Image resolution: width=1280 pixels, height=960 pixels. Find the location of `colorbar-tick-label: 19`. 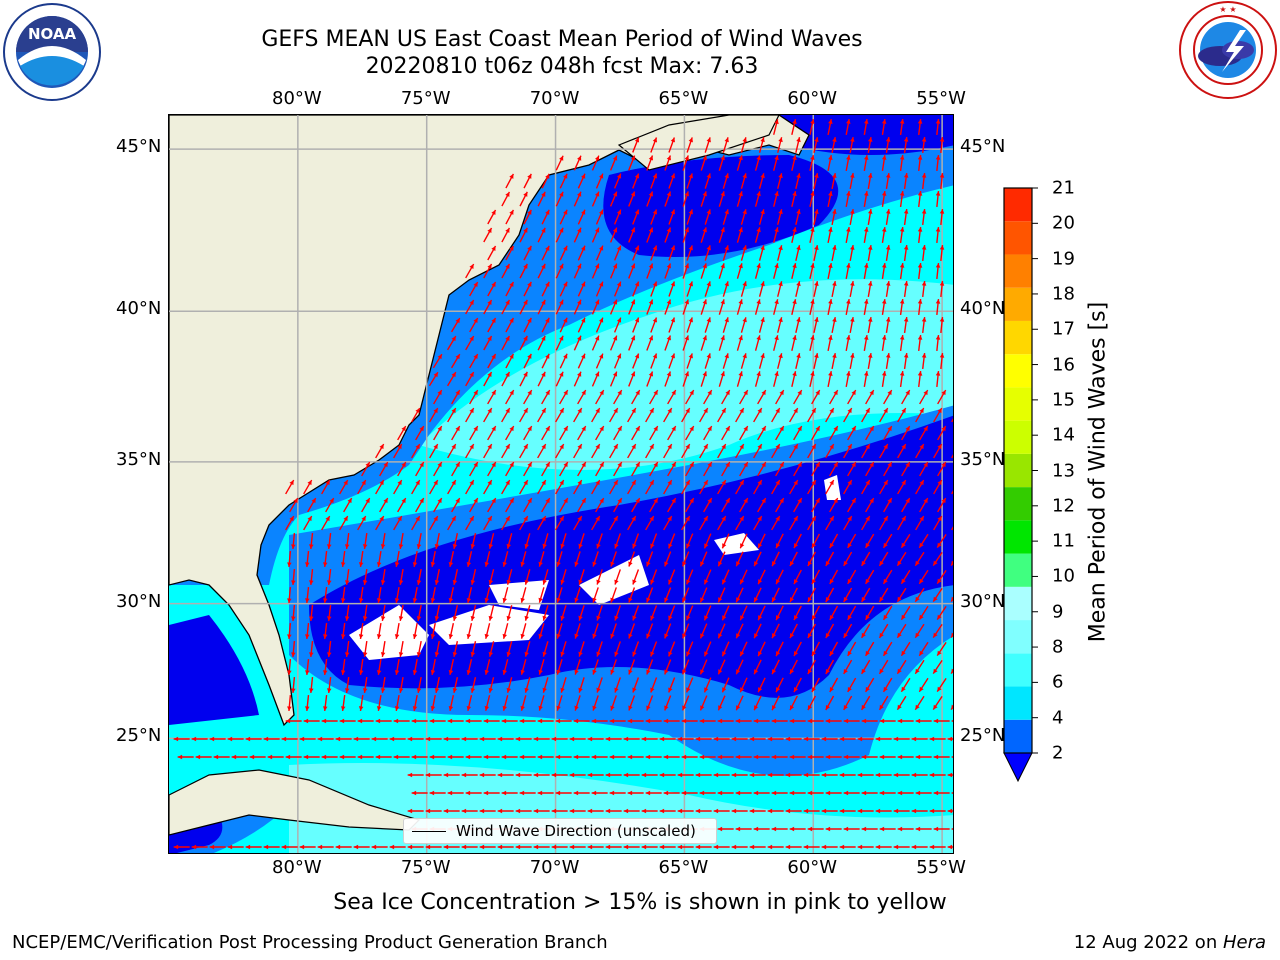

colorbar-tick-label: 19 is located at coordinates (1063, 259).